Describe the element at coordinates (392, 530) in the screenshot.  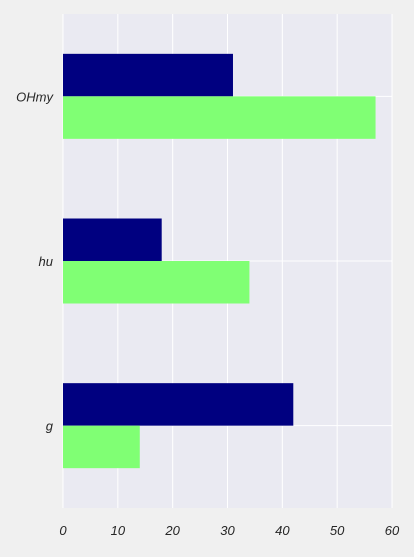
I see `x-tick-label: 60` at that location.